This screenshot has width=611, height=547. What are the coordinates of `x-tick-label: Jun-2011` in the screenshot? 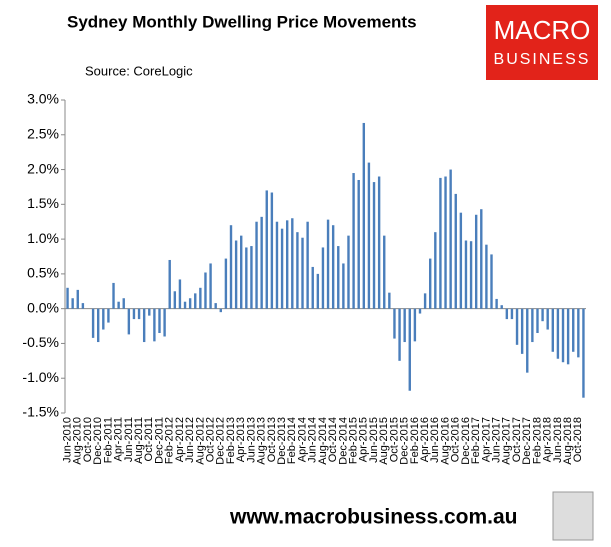 It's located at (129, 439).